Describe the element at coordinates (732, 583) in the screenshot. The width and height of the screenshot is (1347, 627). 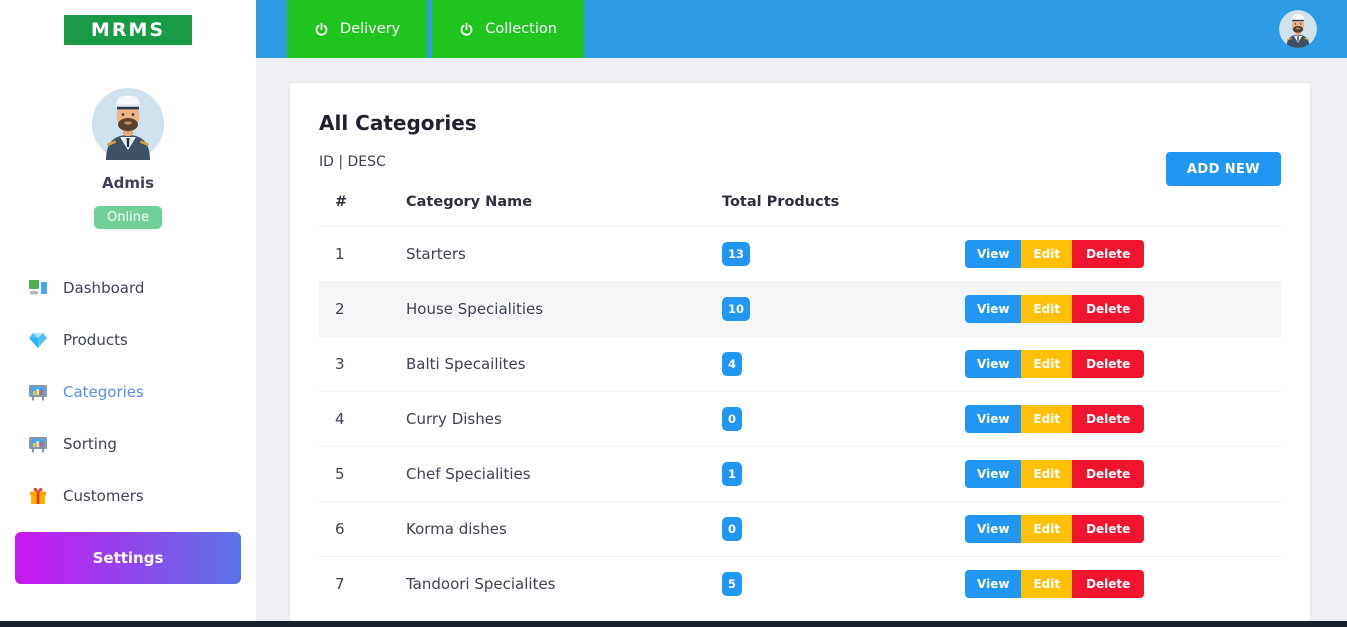
I see `total-products-badge: 5` at that location.